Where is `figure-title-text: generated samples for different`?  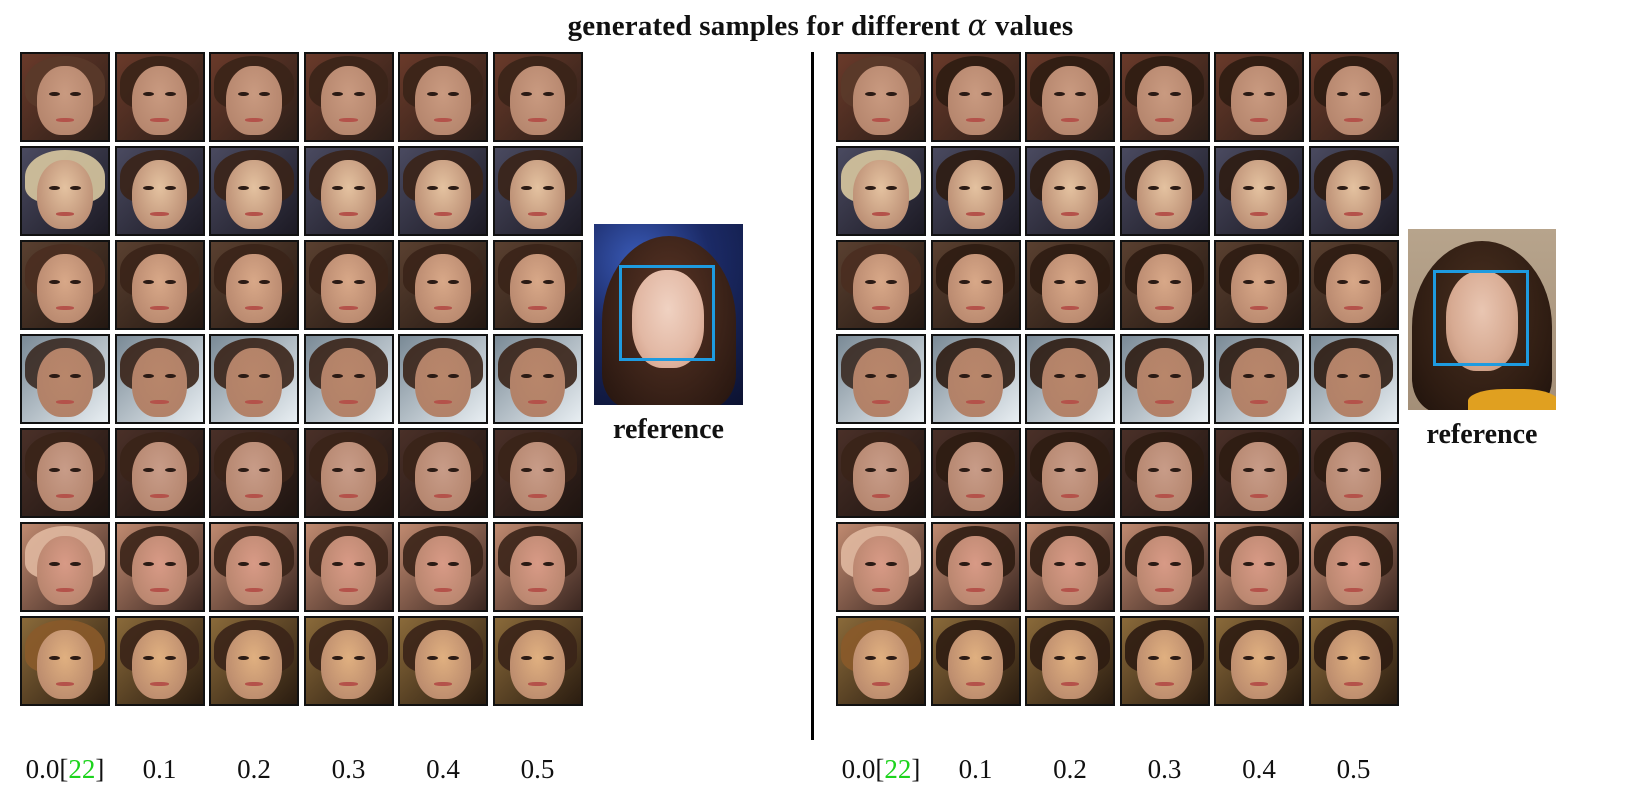 figure-title-text: generated samples for different is located at coordinates (767, 26).